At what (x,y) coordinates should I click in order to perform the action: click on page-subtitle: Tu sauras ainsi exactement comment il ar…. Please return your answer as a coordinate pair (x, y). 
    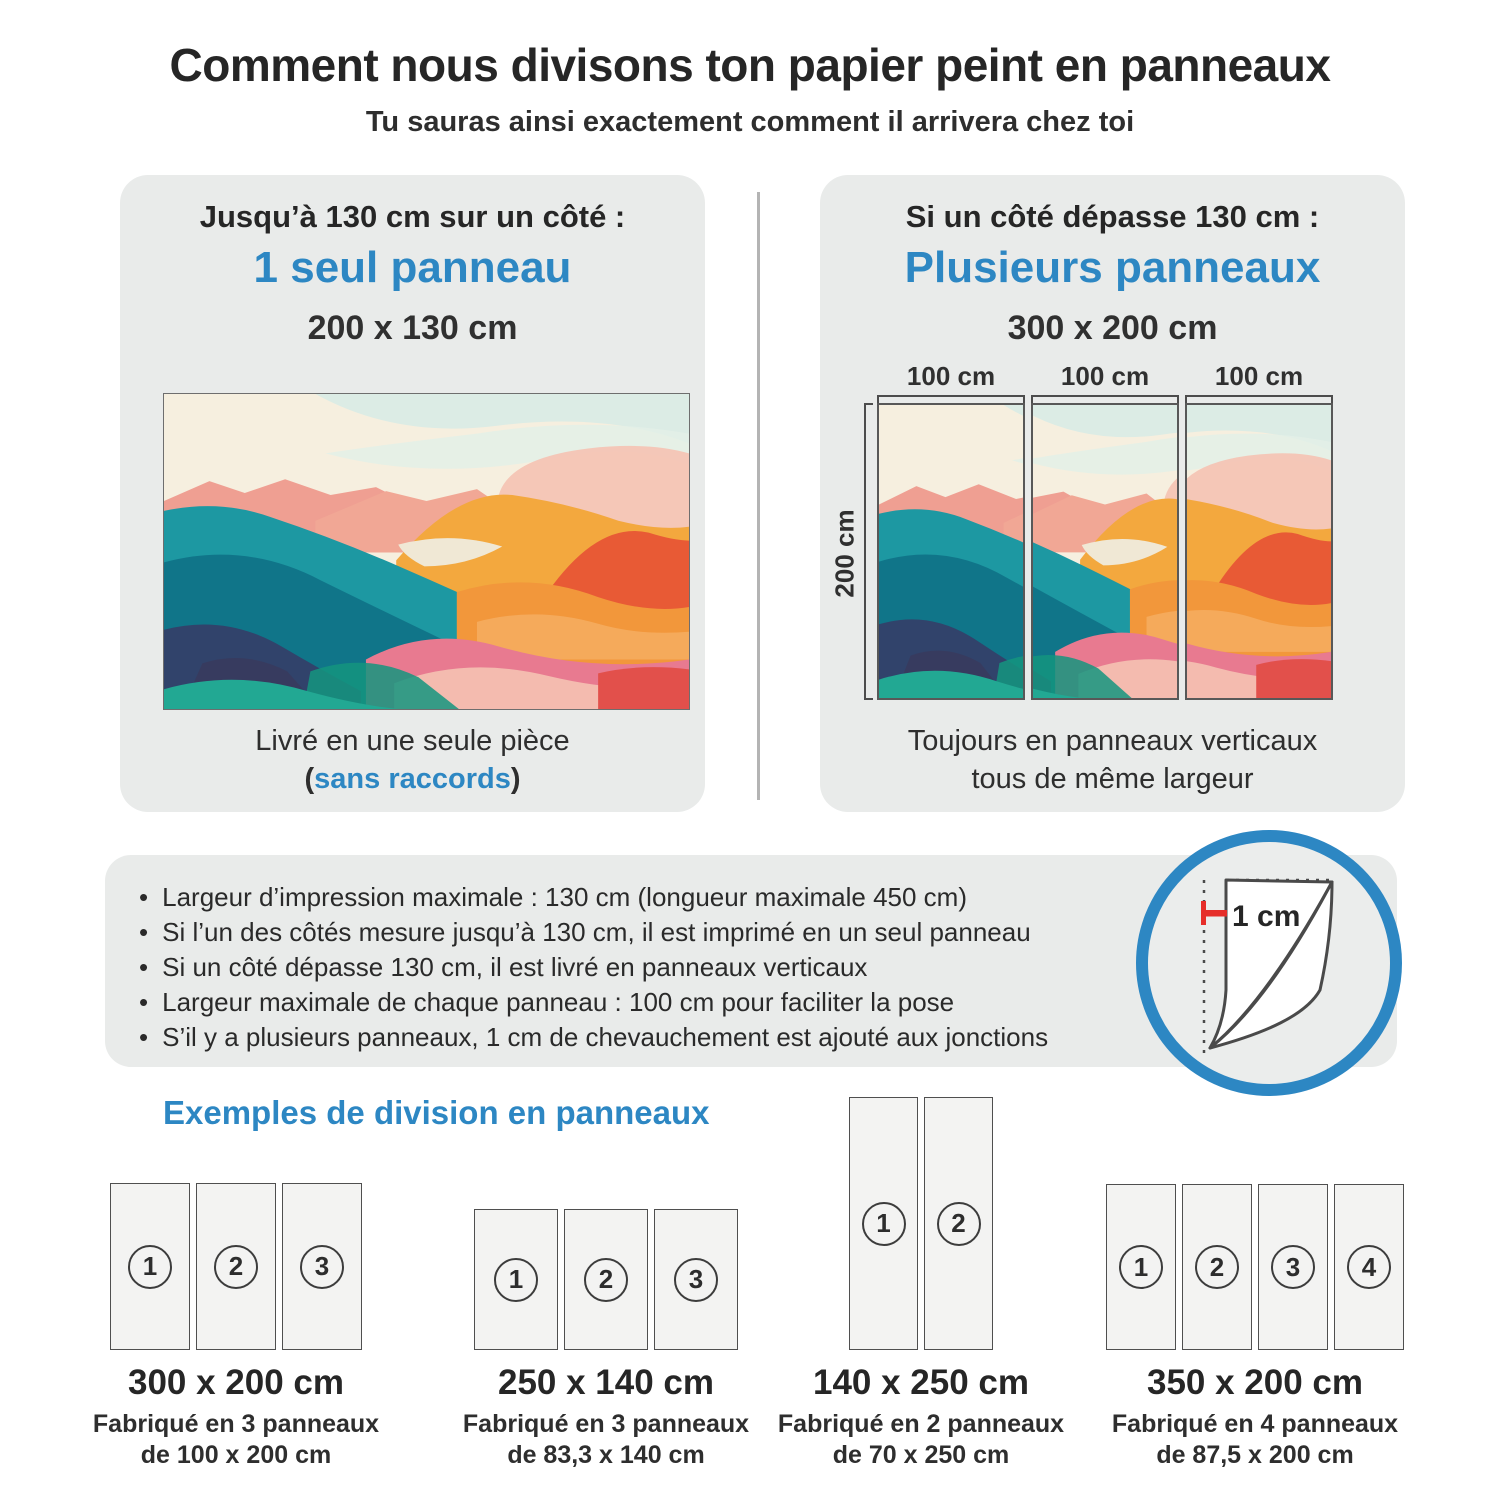
    Looking at the image, I should click on (750, 122).